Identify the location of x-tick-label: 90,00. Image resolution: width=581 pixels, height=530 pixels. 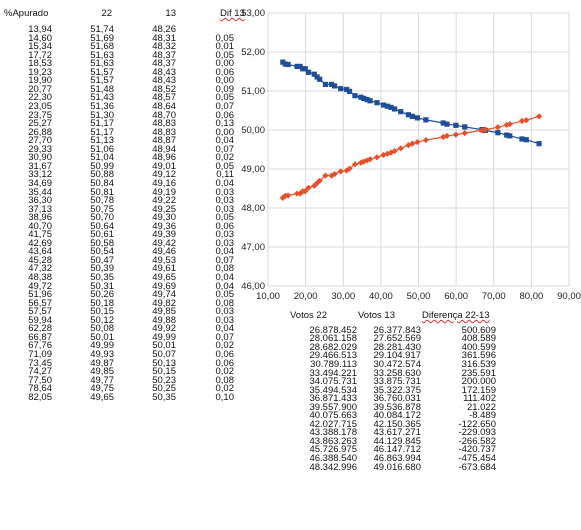
(569, 296).